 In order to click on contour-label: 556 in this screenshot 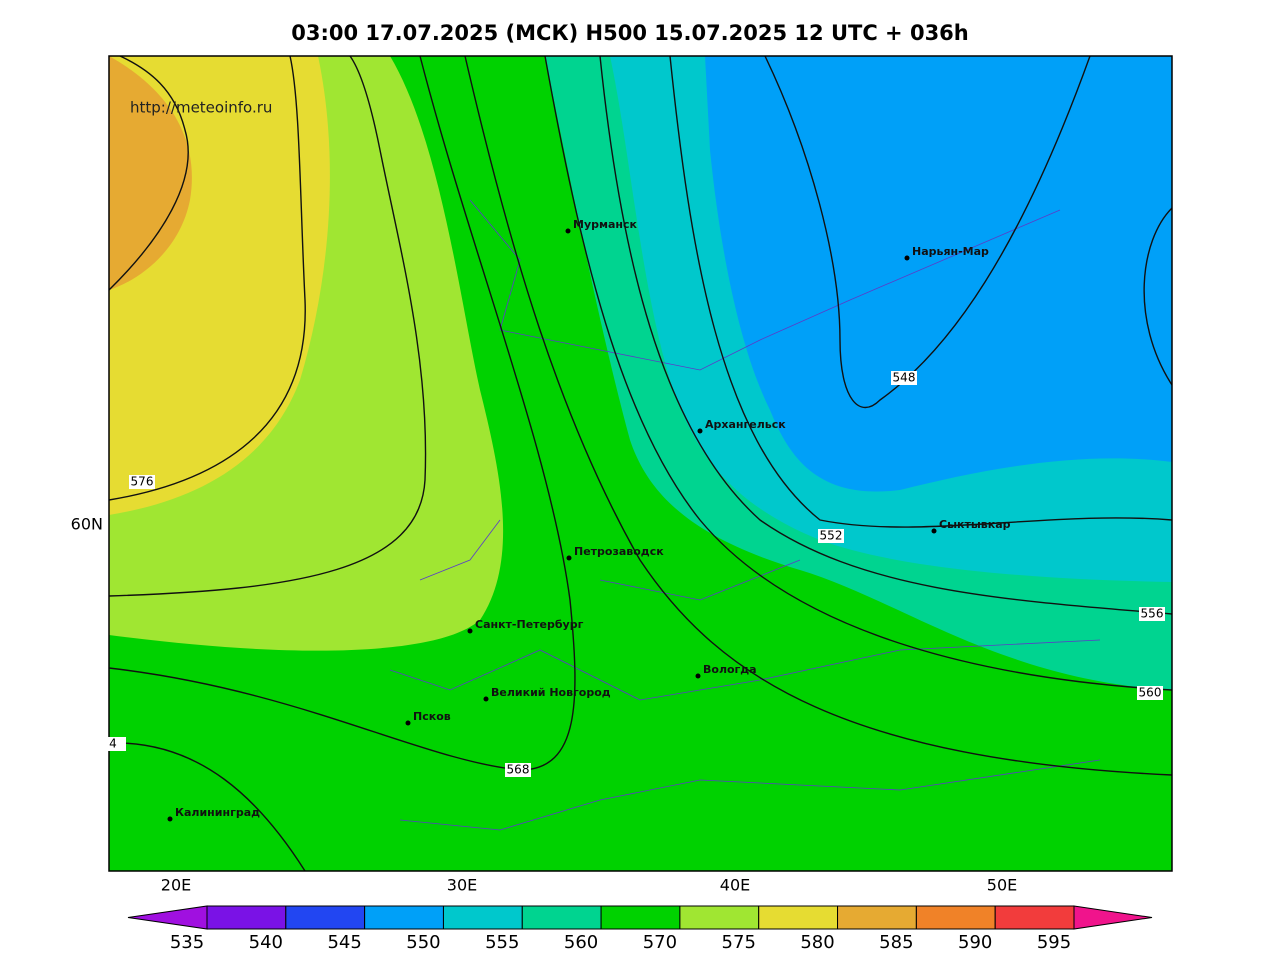, I will do `click(1152, 614)`.